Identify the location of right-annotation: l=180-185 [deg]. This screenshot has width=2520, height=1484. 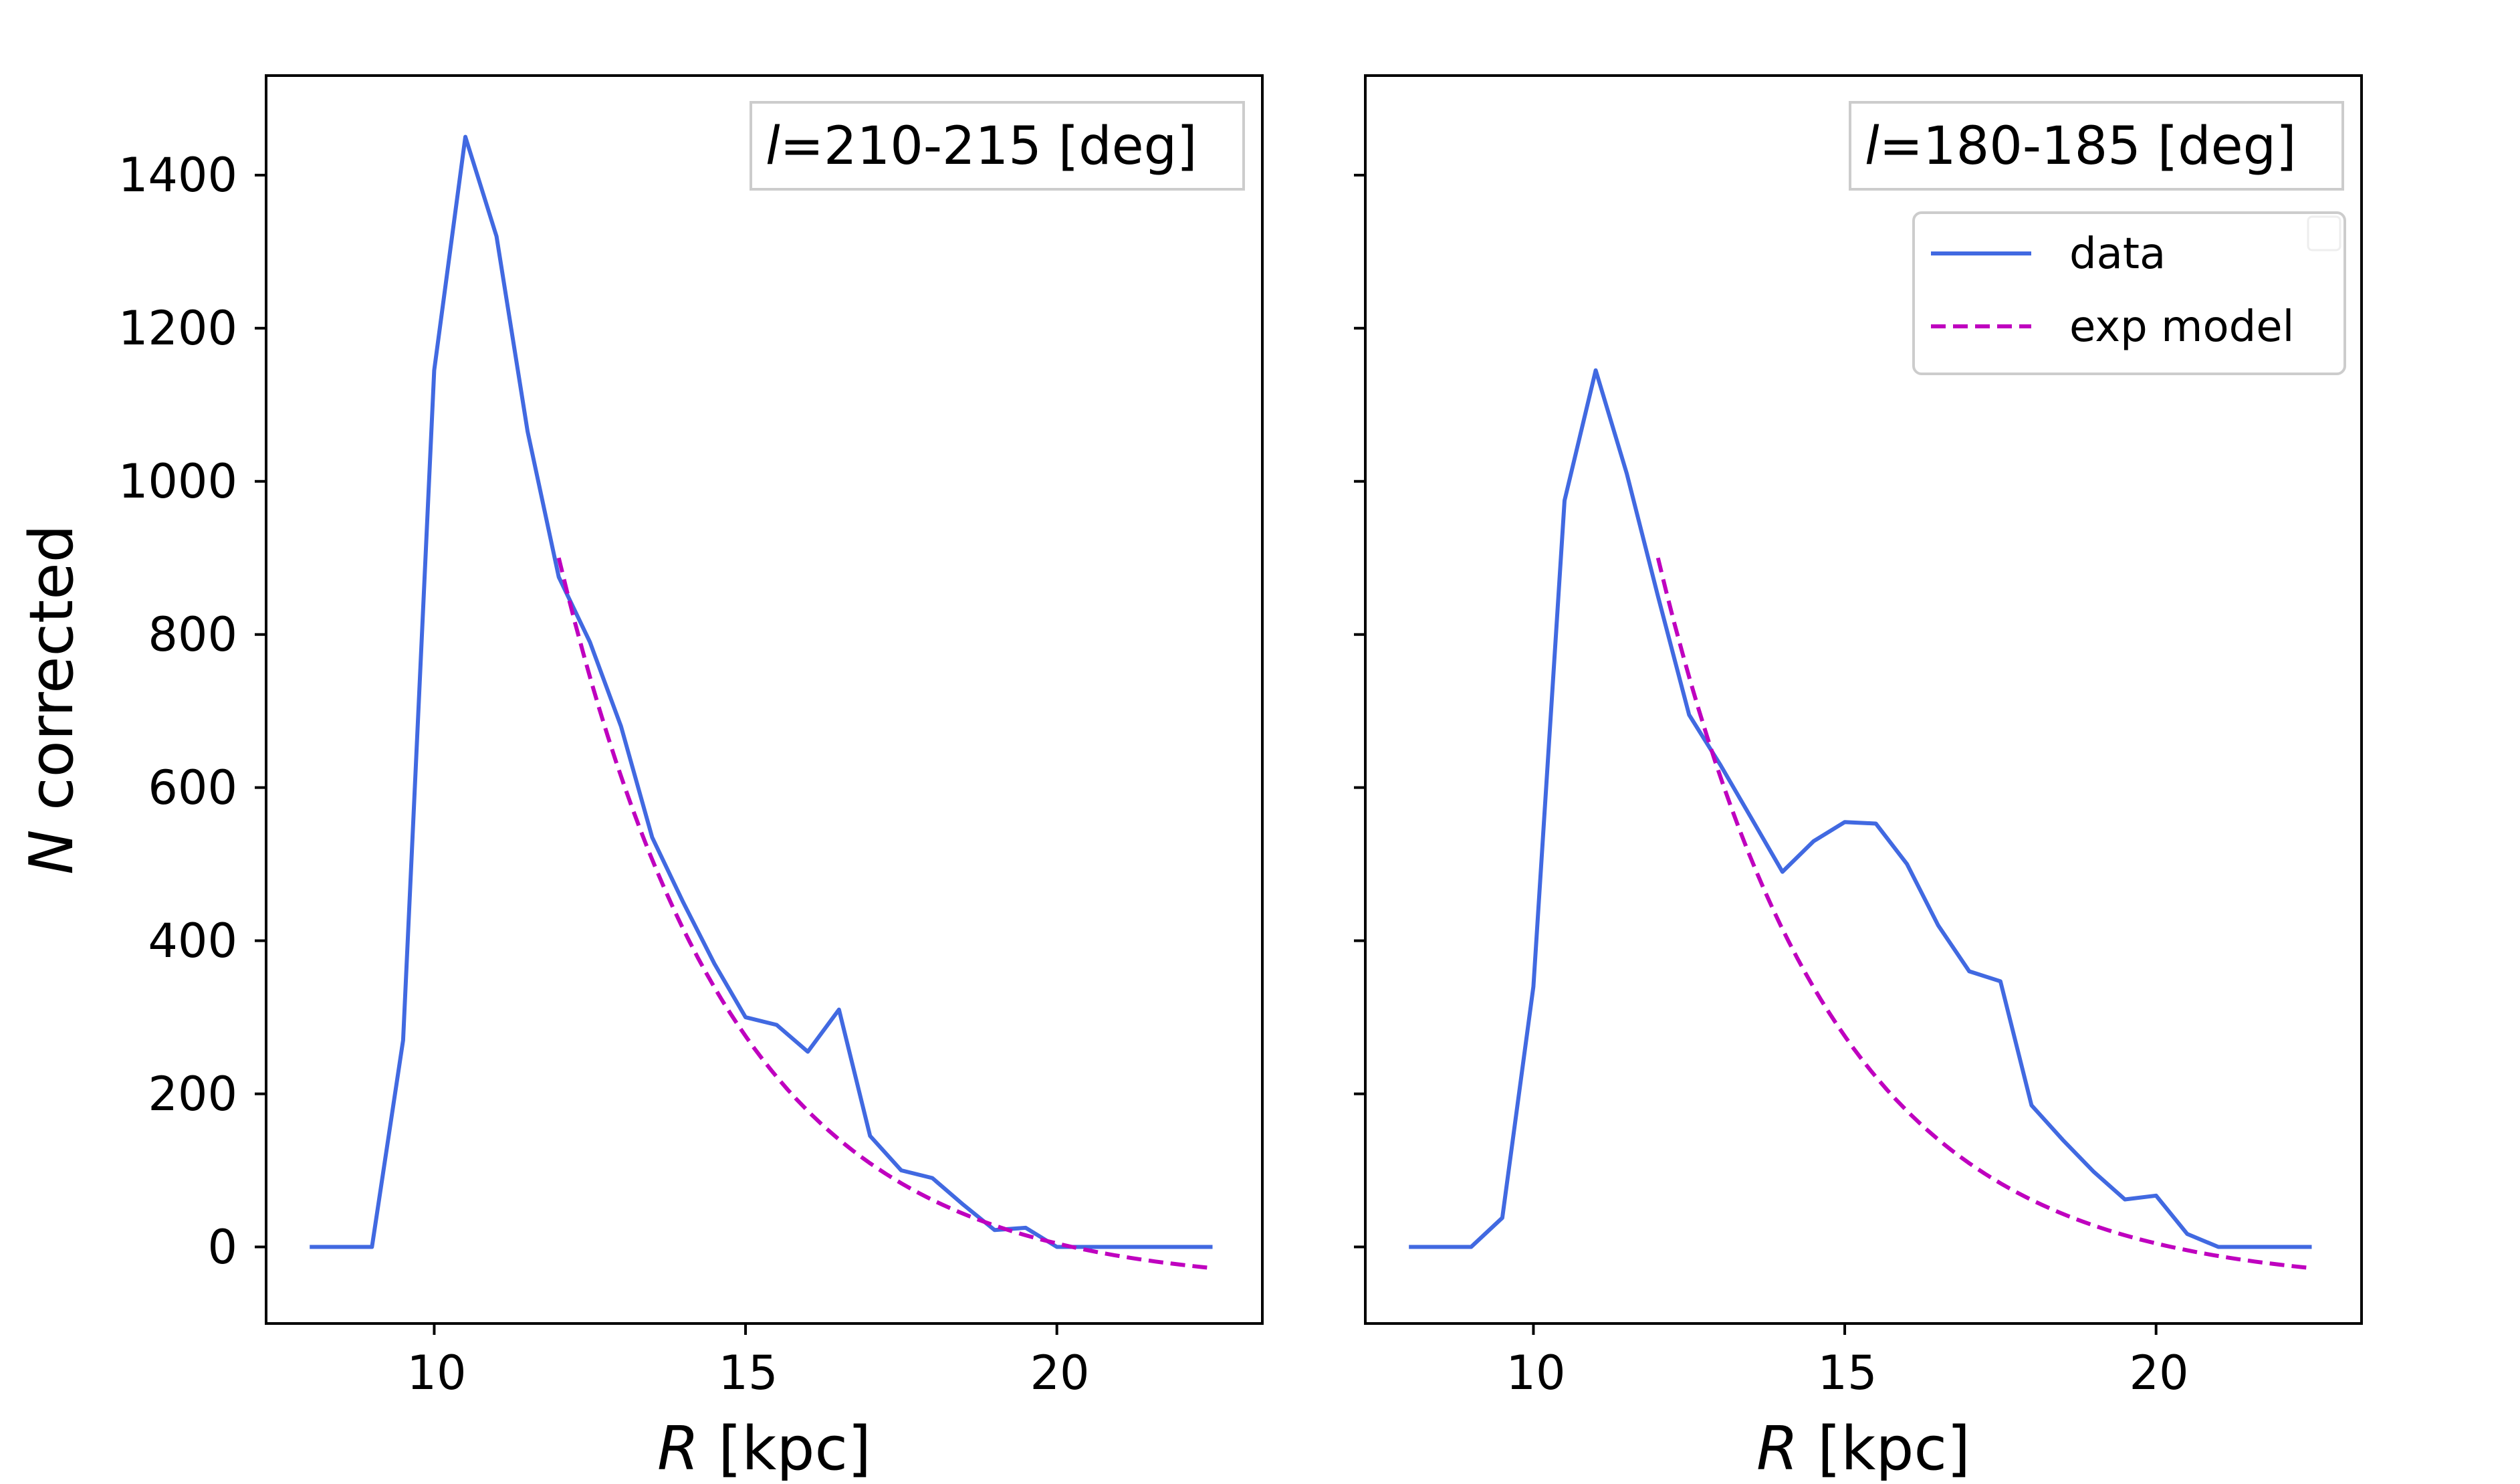
(2081, 146).